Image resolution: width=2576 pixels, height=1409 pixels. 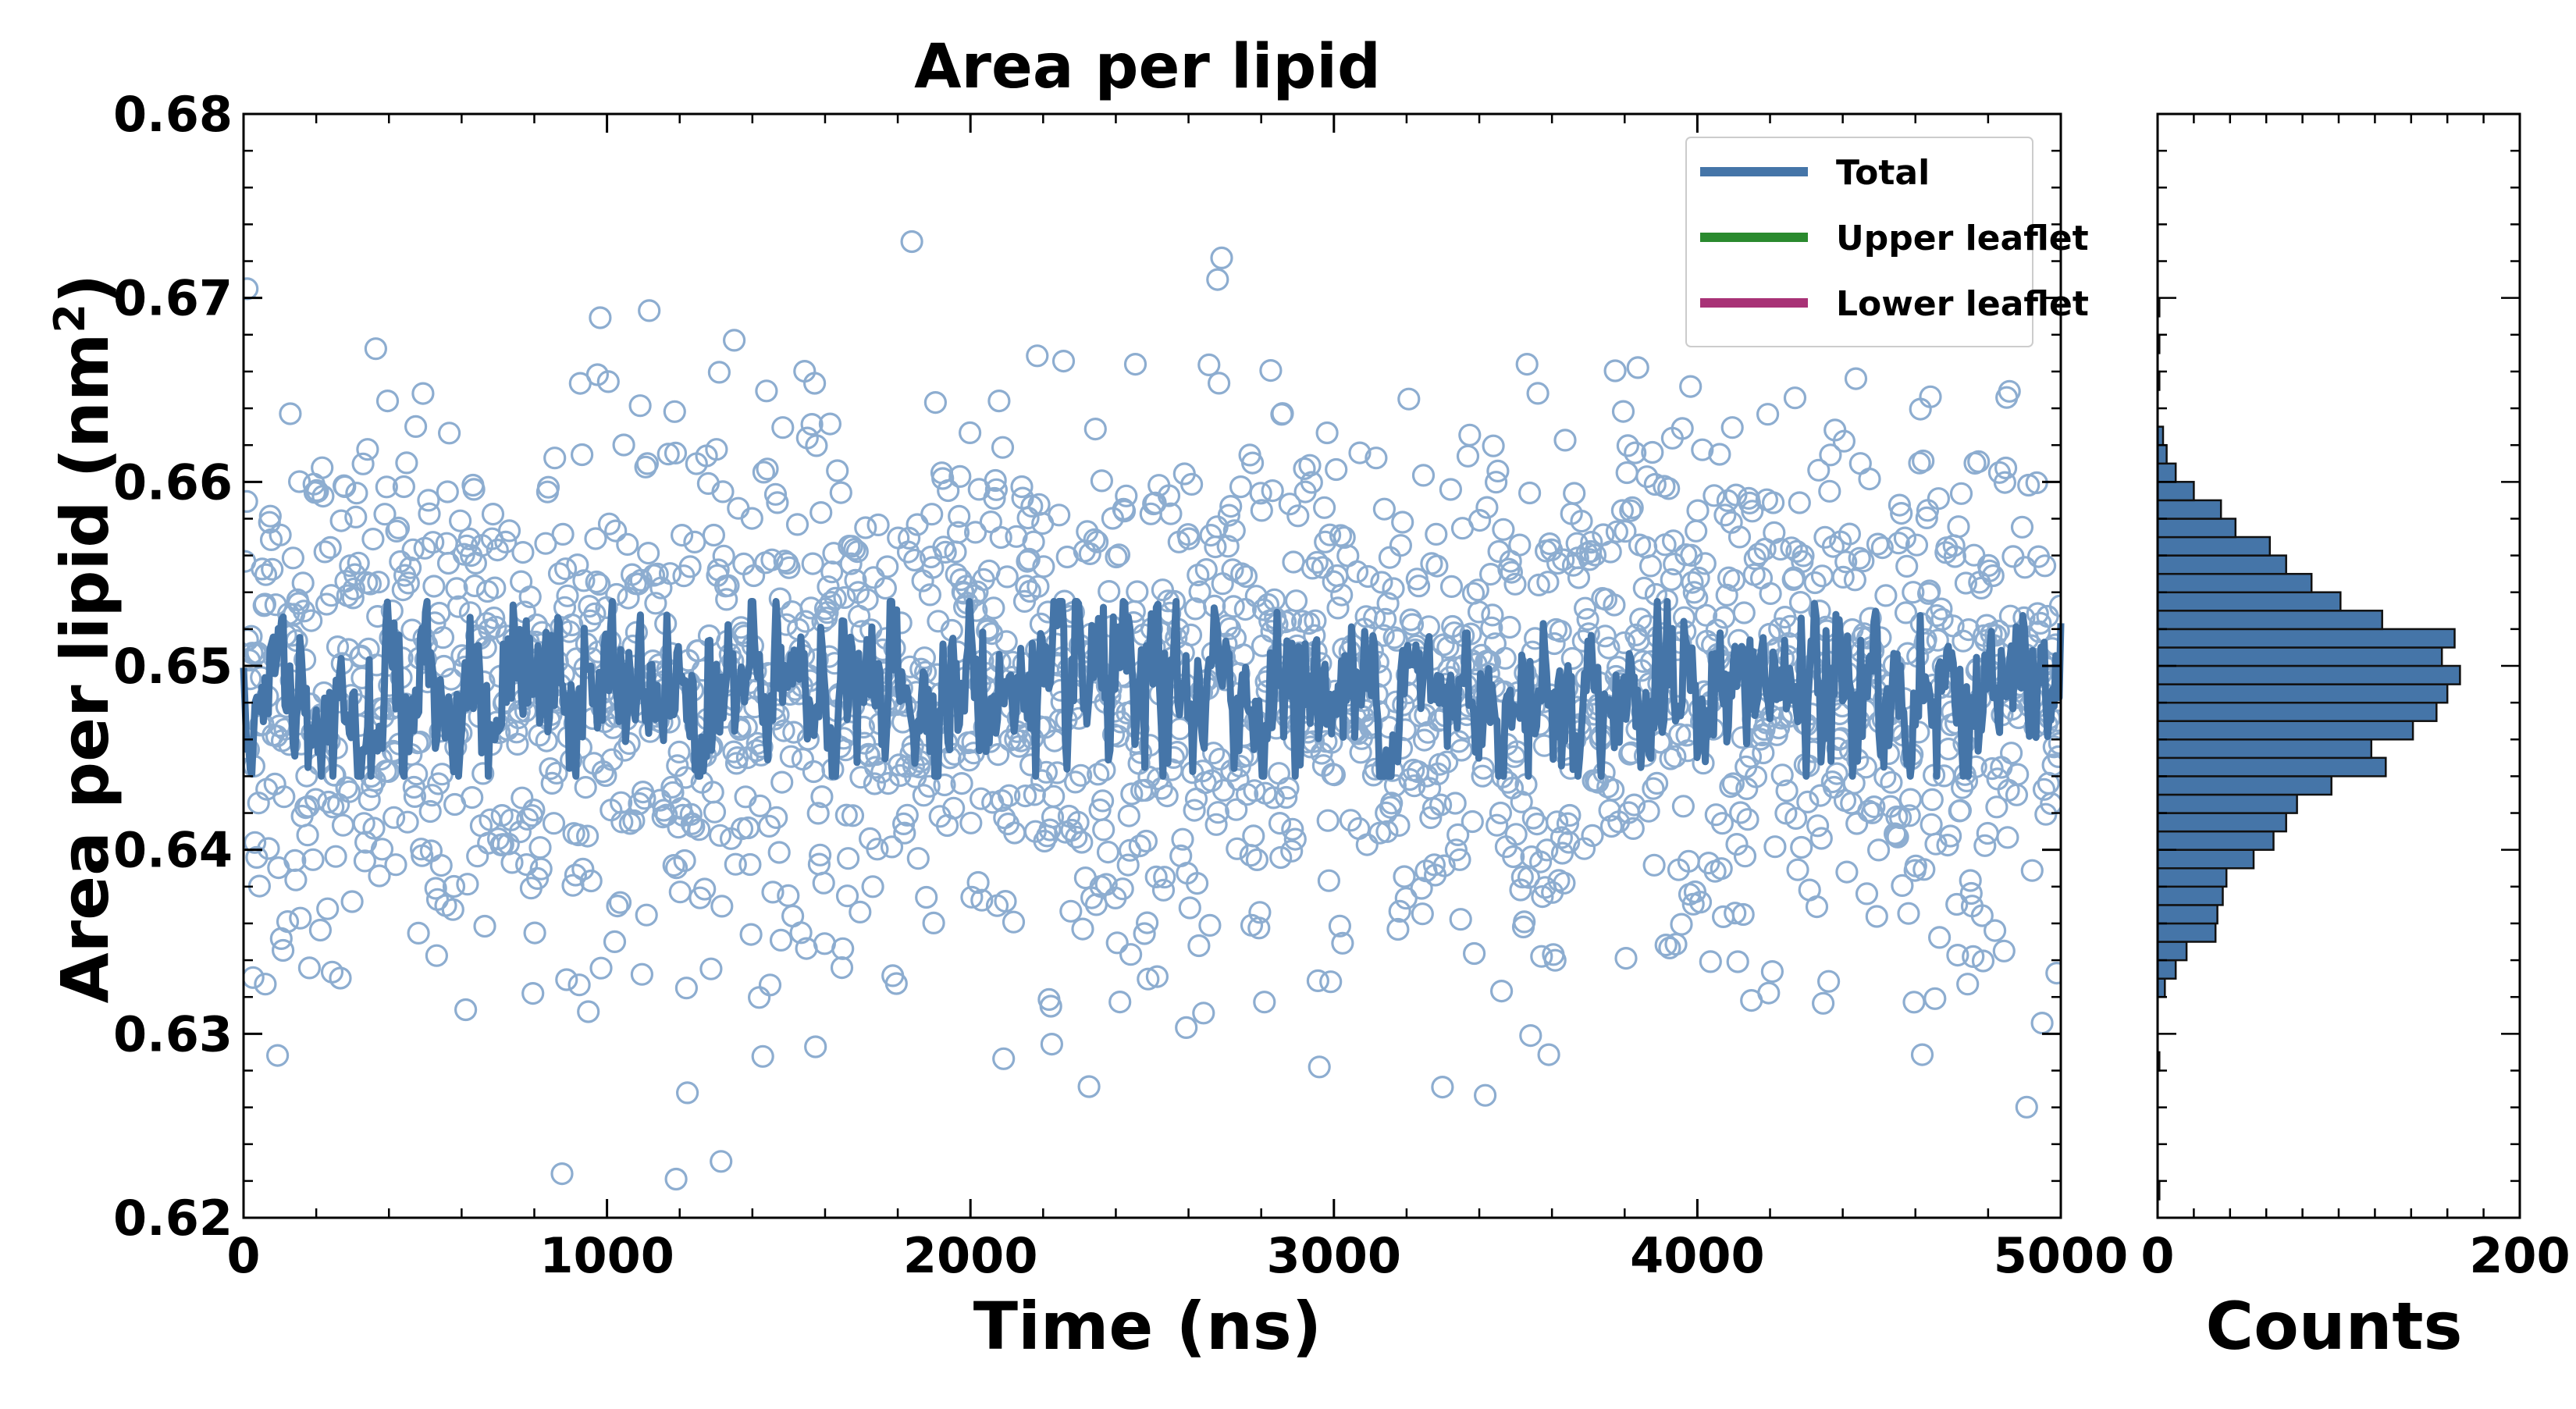 I want to click on legend-frame, so click(x=1859, y=242).